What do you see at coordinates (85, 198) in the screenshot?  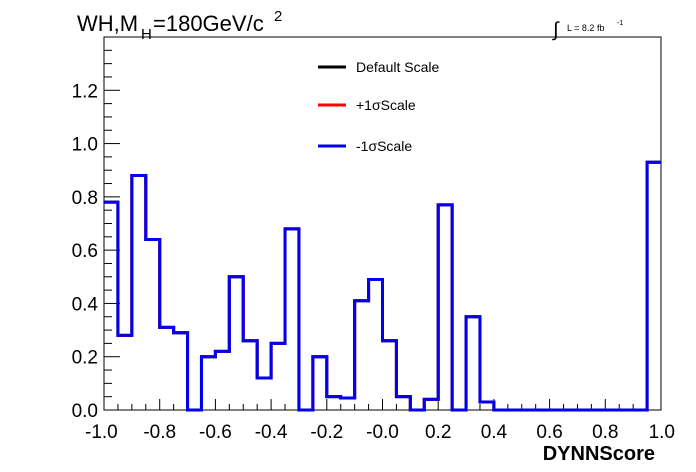 I see `y-tick-label: 0.8` at bounding box center [85, 198].